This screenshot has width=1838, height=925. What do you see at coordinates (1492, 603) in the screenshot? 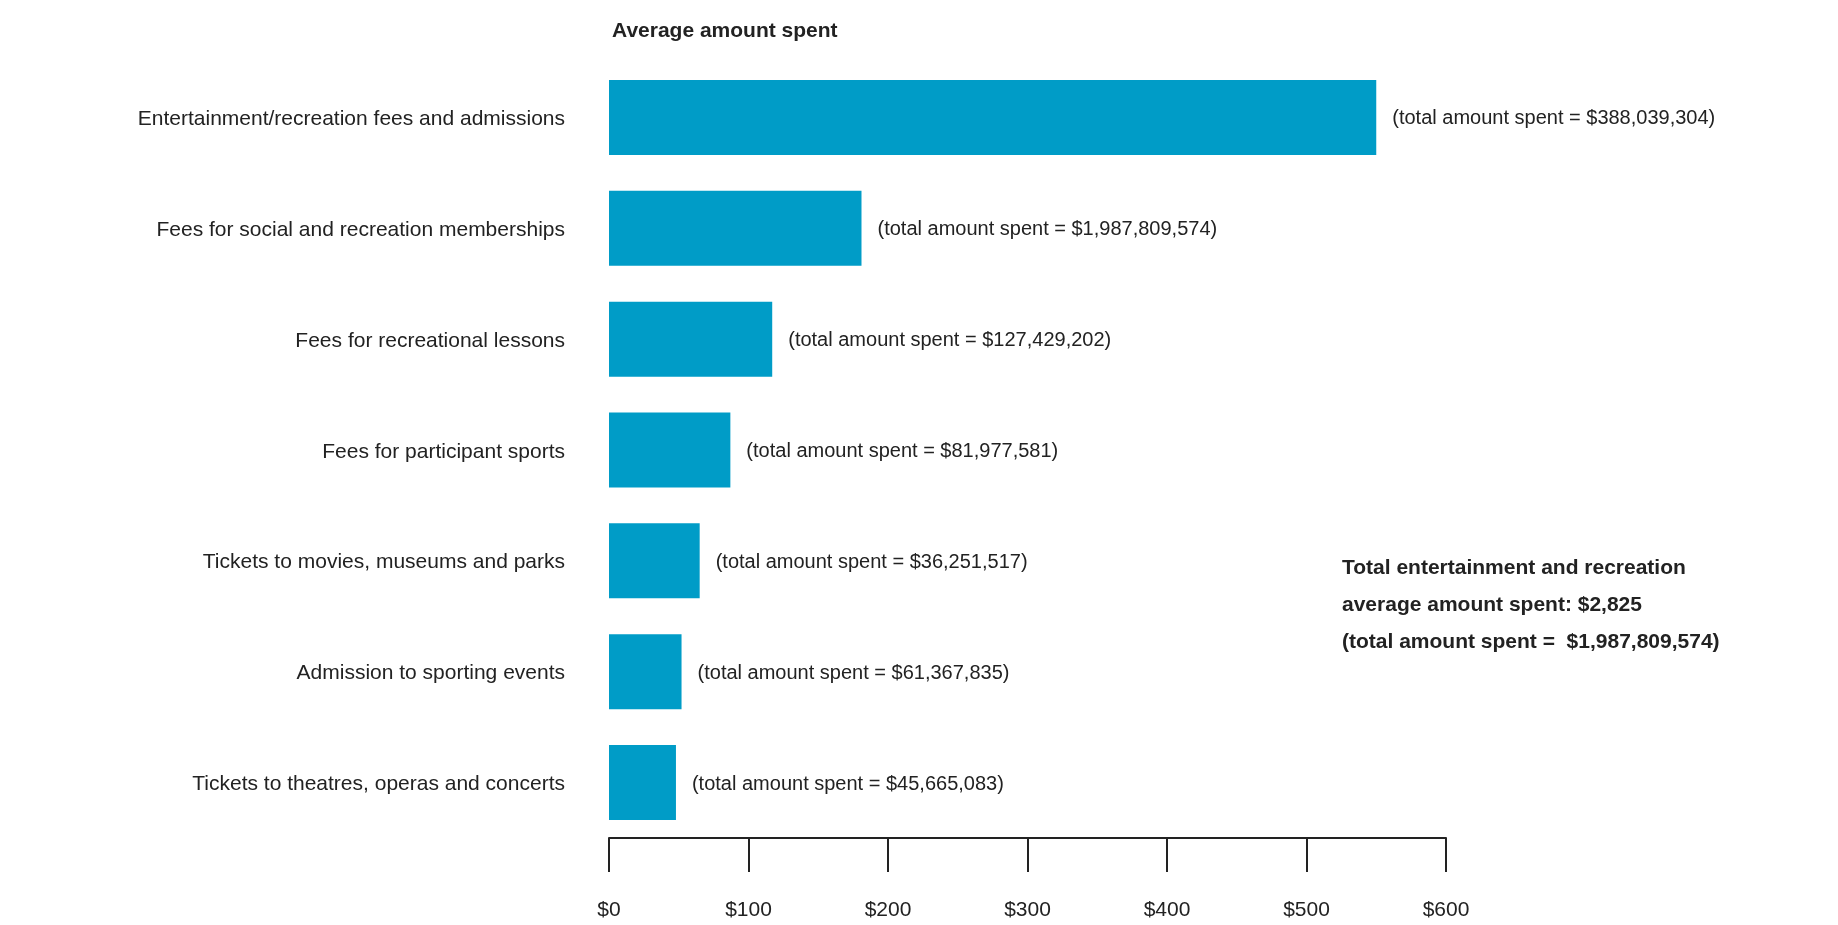
I see `annotation: average amount spent: $2,825` at bounding box center [1492, 603].